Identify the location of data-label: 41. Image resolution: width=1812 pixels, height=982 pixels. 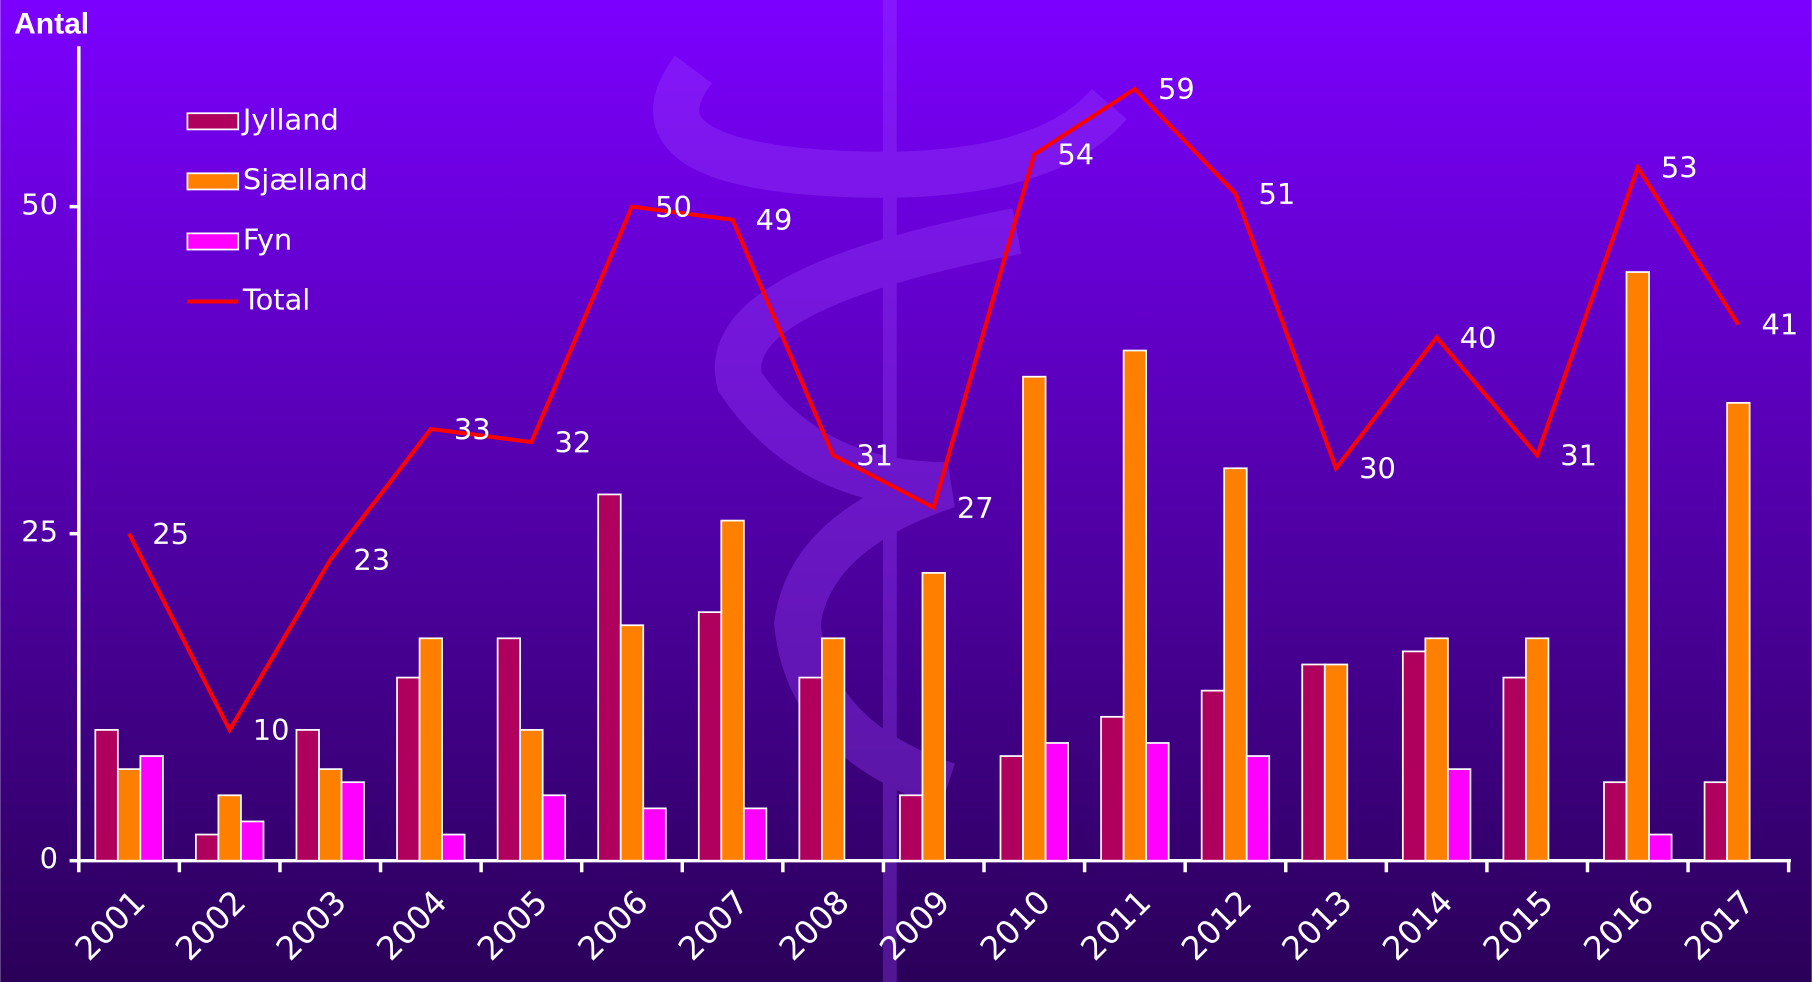
(1779, 325).